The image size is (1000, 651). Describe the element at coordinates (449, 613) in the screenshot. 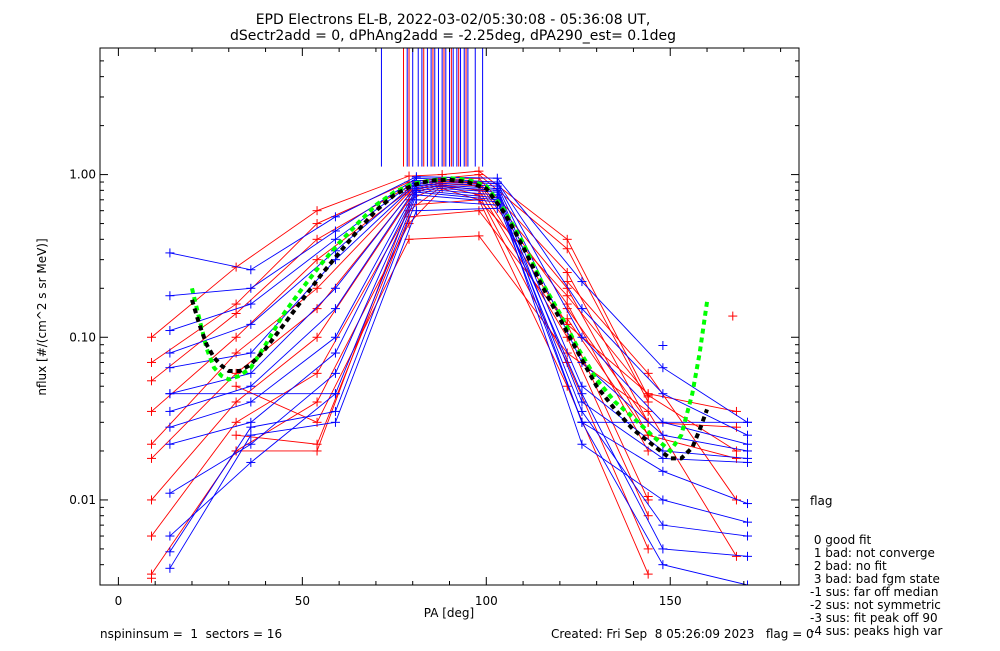

I see `x-axis-label: PA [deg]` at that location.